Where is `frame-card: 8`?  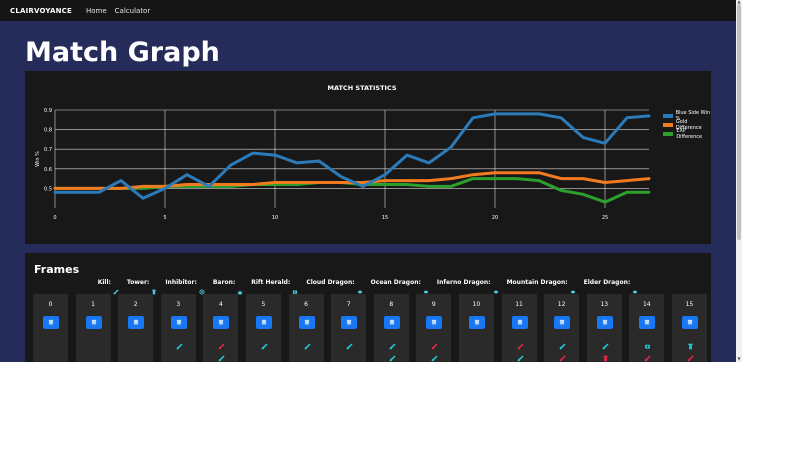 frame-card: 8 is located at coordinates (391, 328).